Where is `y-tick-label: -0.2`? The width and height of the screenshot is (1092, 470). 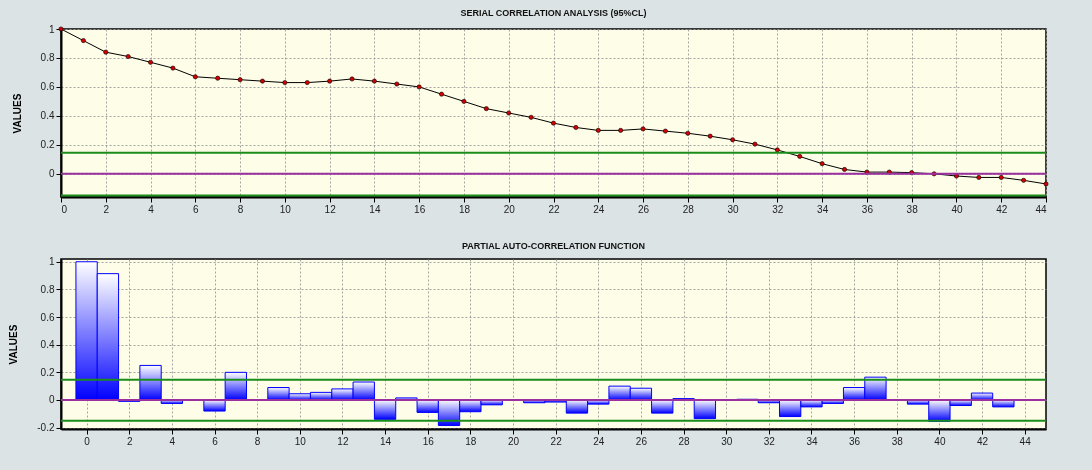 y-tick-label: -0.2 is located at coordinates (46, 428).